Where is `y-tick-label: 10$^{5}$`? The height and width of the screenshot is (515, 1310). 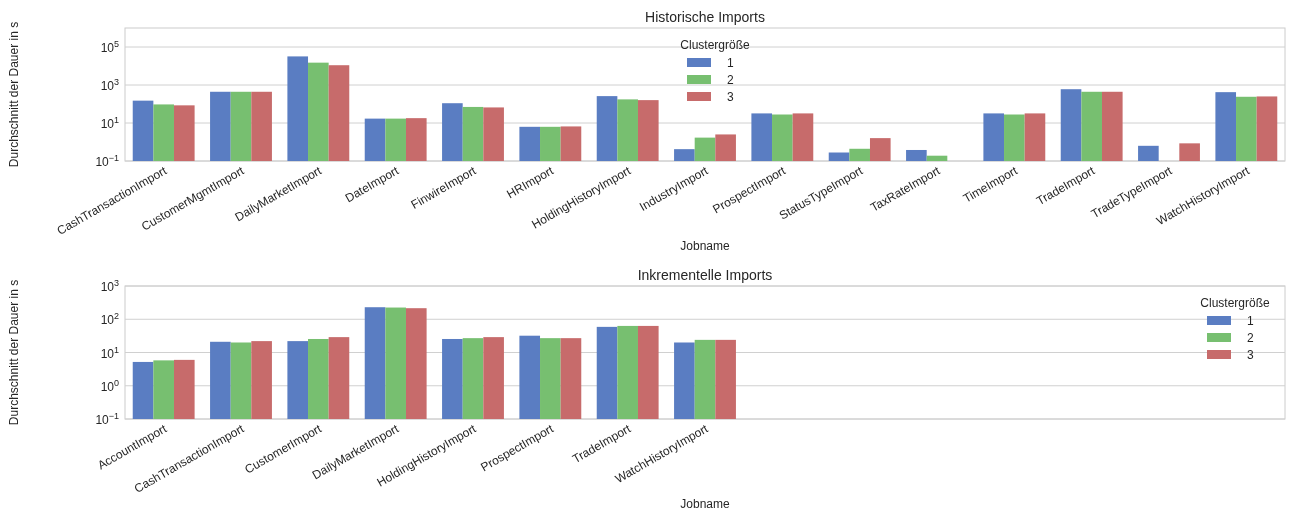
y-tick-label: 10$^{5}$ is located at coordinates (109, 47).